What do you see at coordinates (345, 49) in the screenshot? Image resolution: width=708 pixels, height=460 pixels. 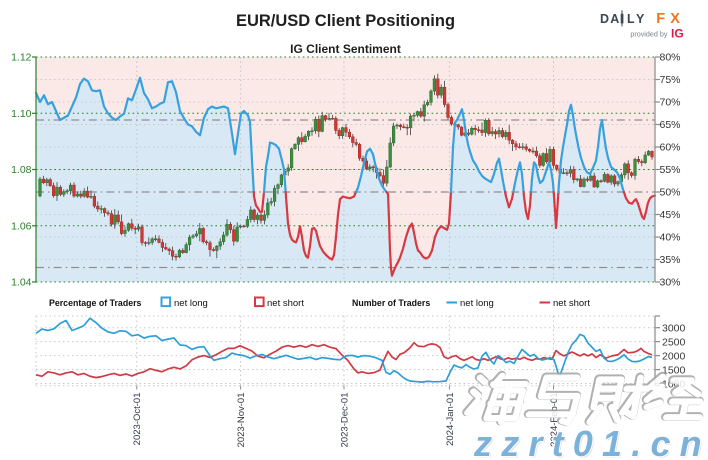 I see `svg-text: IG Client Sentiment` at bounding box center [345, 49].